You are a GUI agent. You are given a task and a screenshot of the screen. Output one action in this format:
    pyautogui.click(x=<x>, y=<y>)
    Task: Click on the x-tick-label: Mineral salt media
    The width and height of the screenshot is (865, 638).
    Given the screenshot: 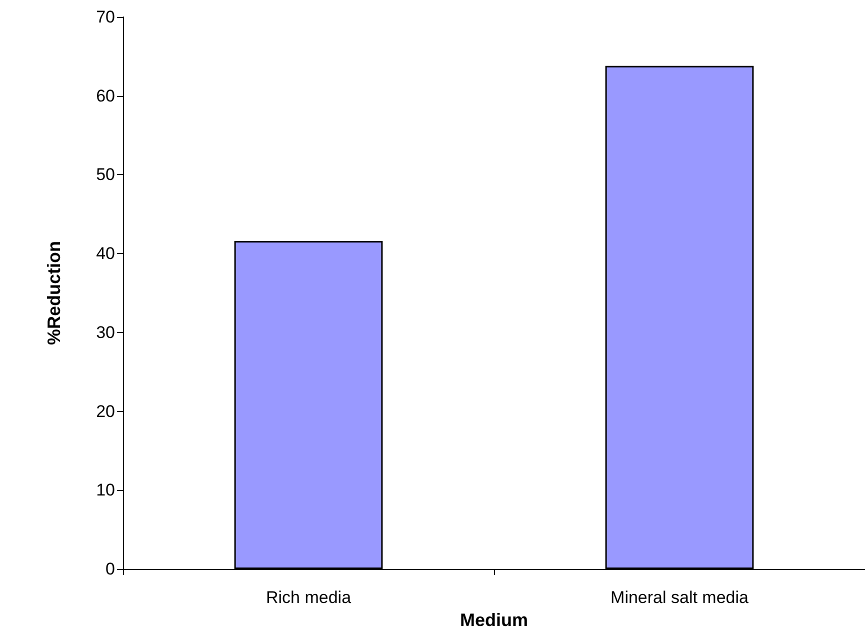 What is the action you would take?
    pyautogui.click(x=680, y=597)
    